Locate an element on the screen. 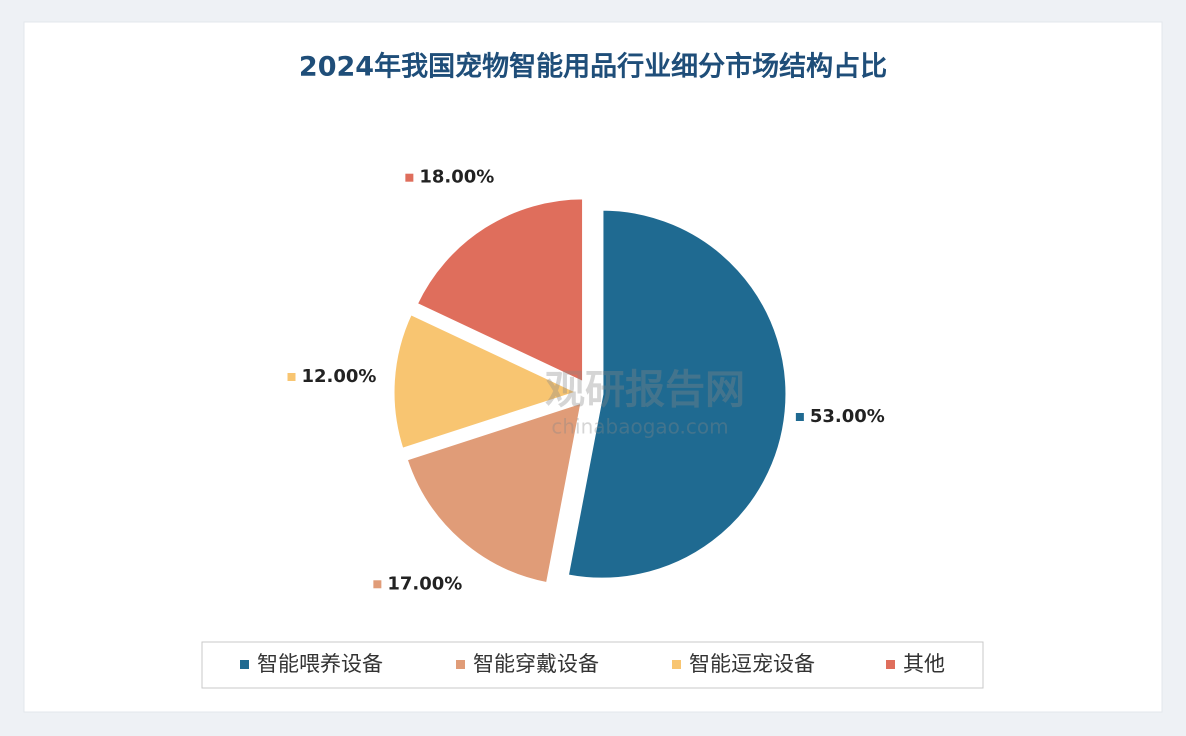  data-label: 17.00% is located at coordinates (424, 583).